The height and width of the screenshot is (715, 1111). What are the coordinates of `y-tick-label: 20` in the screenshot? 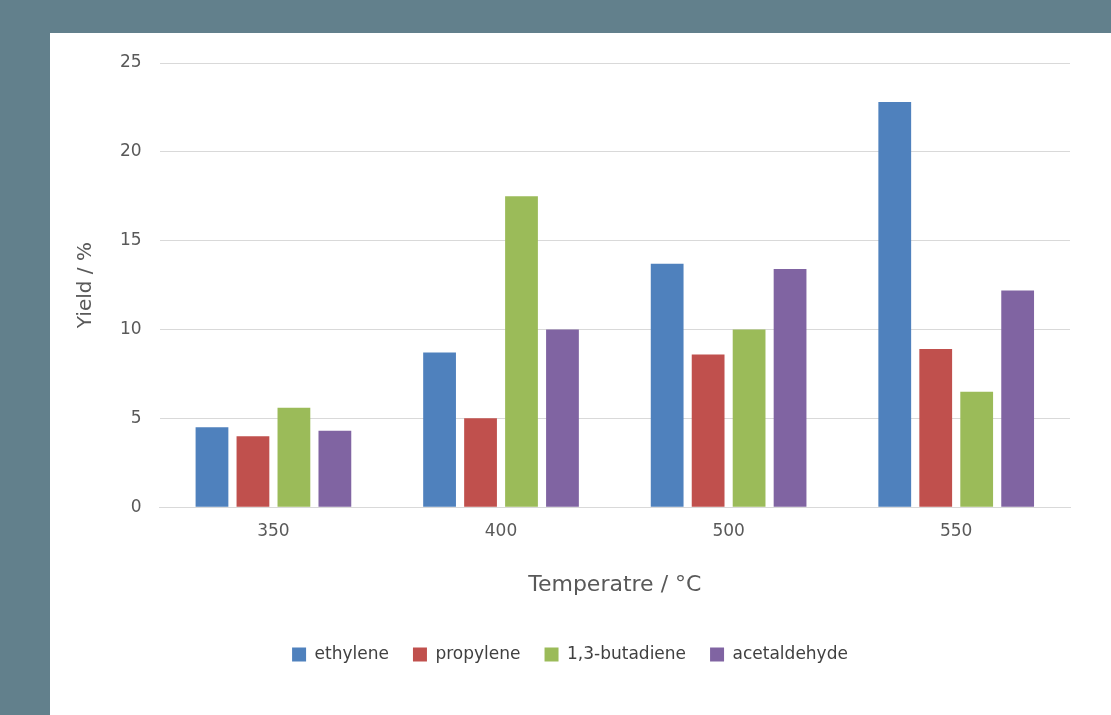 It's located at (130, 150).